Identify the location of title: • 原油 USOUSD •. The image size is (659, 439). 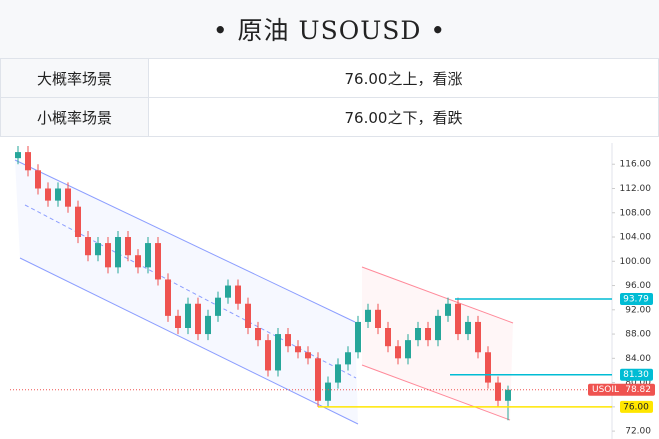
(329, 29).